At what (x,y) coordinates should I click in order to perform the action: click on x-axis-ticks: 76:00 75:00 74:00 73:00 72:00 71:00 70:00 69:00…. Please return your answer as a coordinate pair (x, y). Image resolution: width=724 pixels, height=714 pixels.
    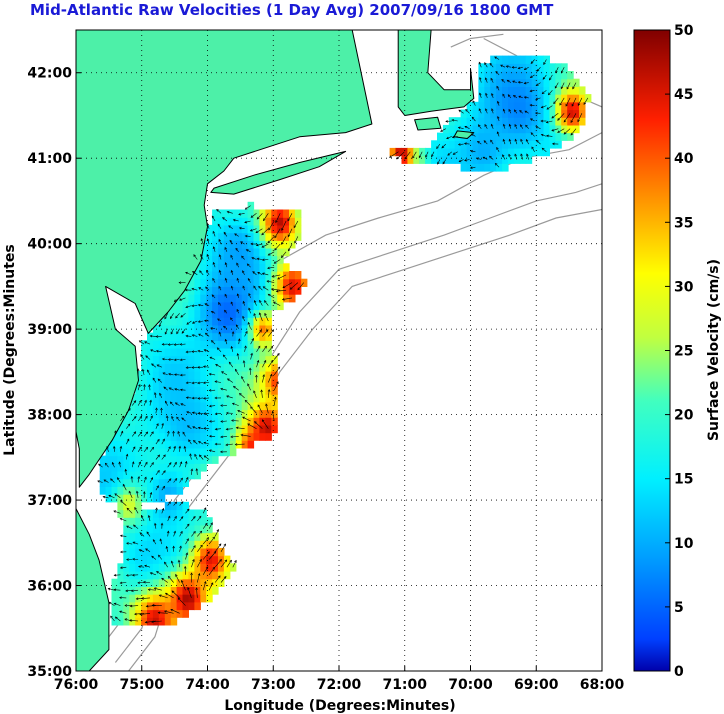
    Looking at the image, I should click on (339, 679).